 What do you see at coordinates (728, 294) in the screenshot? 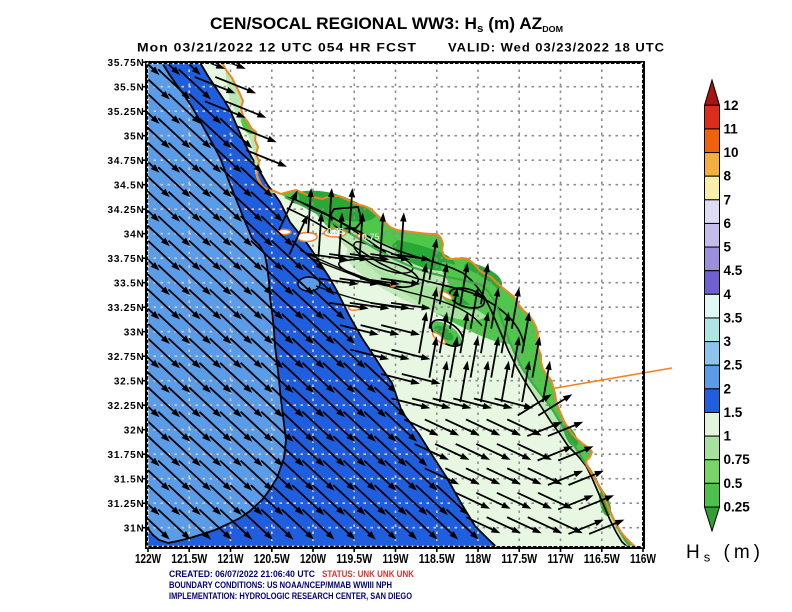
I see `svg-text: 4` at bounding box center [728, 294].